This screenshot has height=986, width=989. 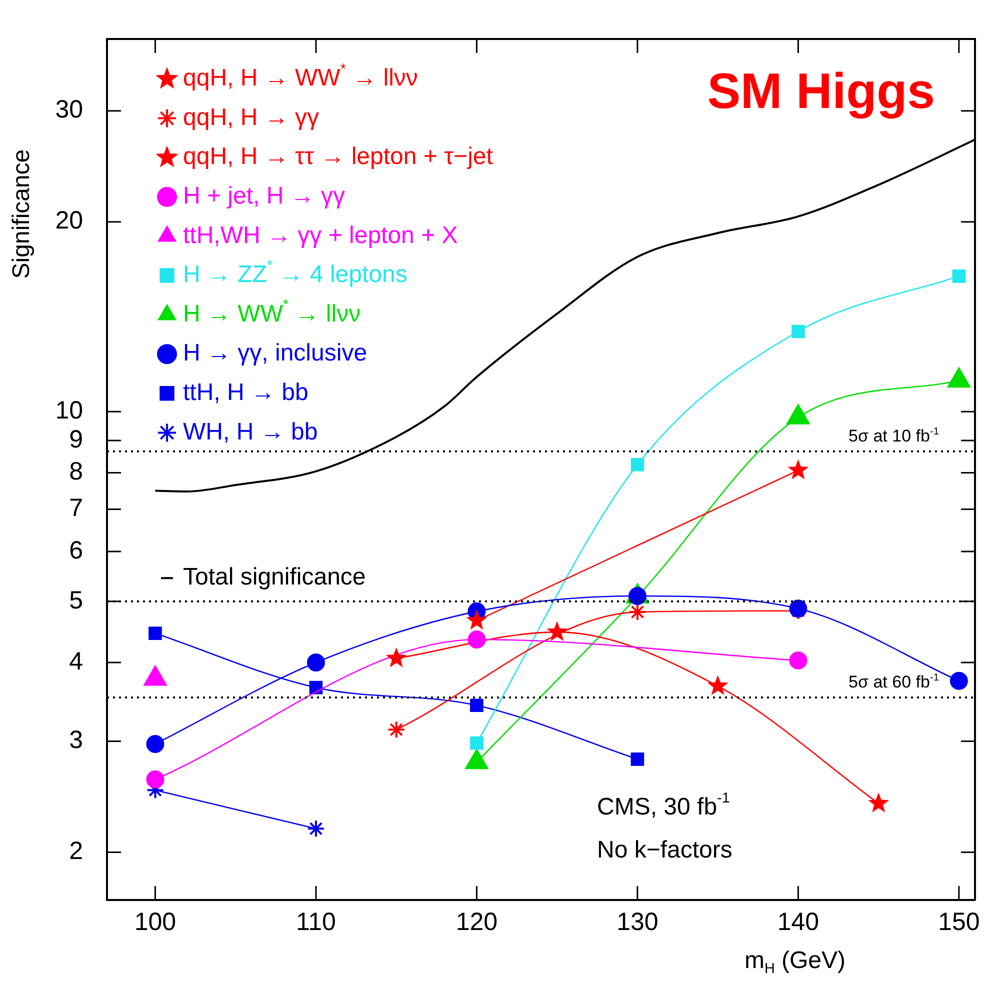 I want to click on y-tick-label: 3, so click(x=76, y=740).